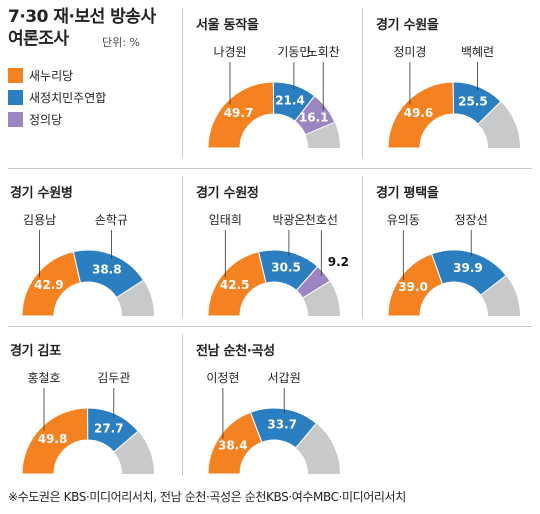 This screenshot has width=540, height=514. I want to click on value-label-saenuri: 49.8, so click(53, 439).